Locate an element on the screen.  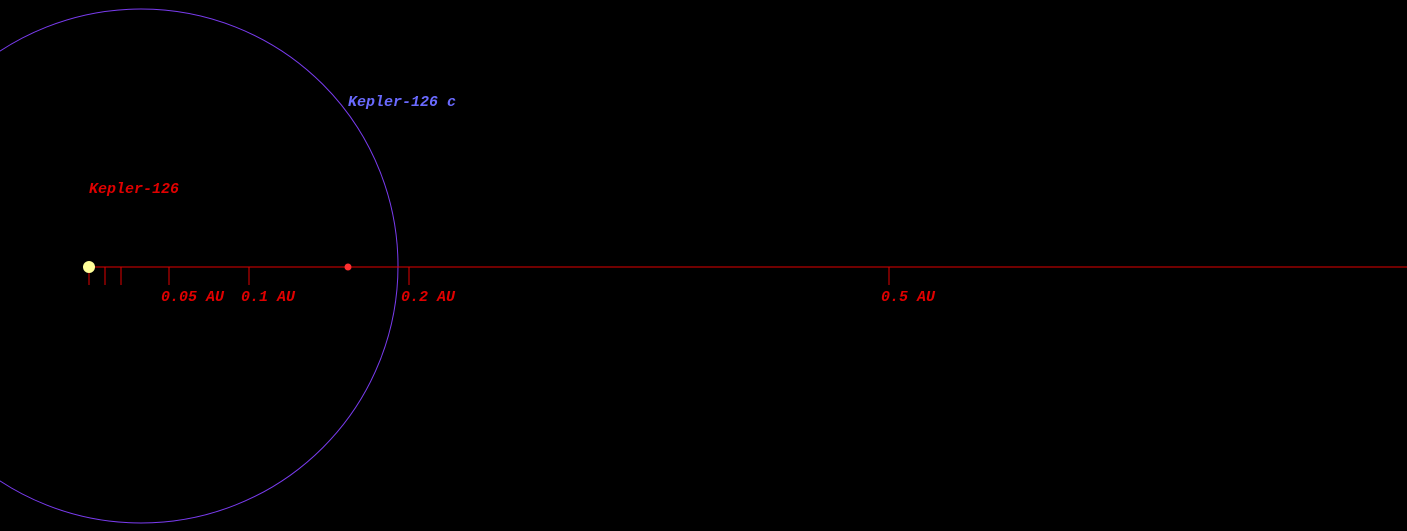
star-label: Kepler-126 is located at coordinates (134, 189).